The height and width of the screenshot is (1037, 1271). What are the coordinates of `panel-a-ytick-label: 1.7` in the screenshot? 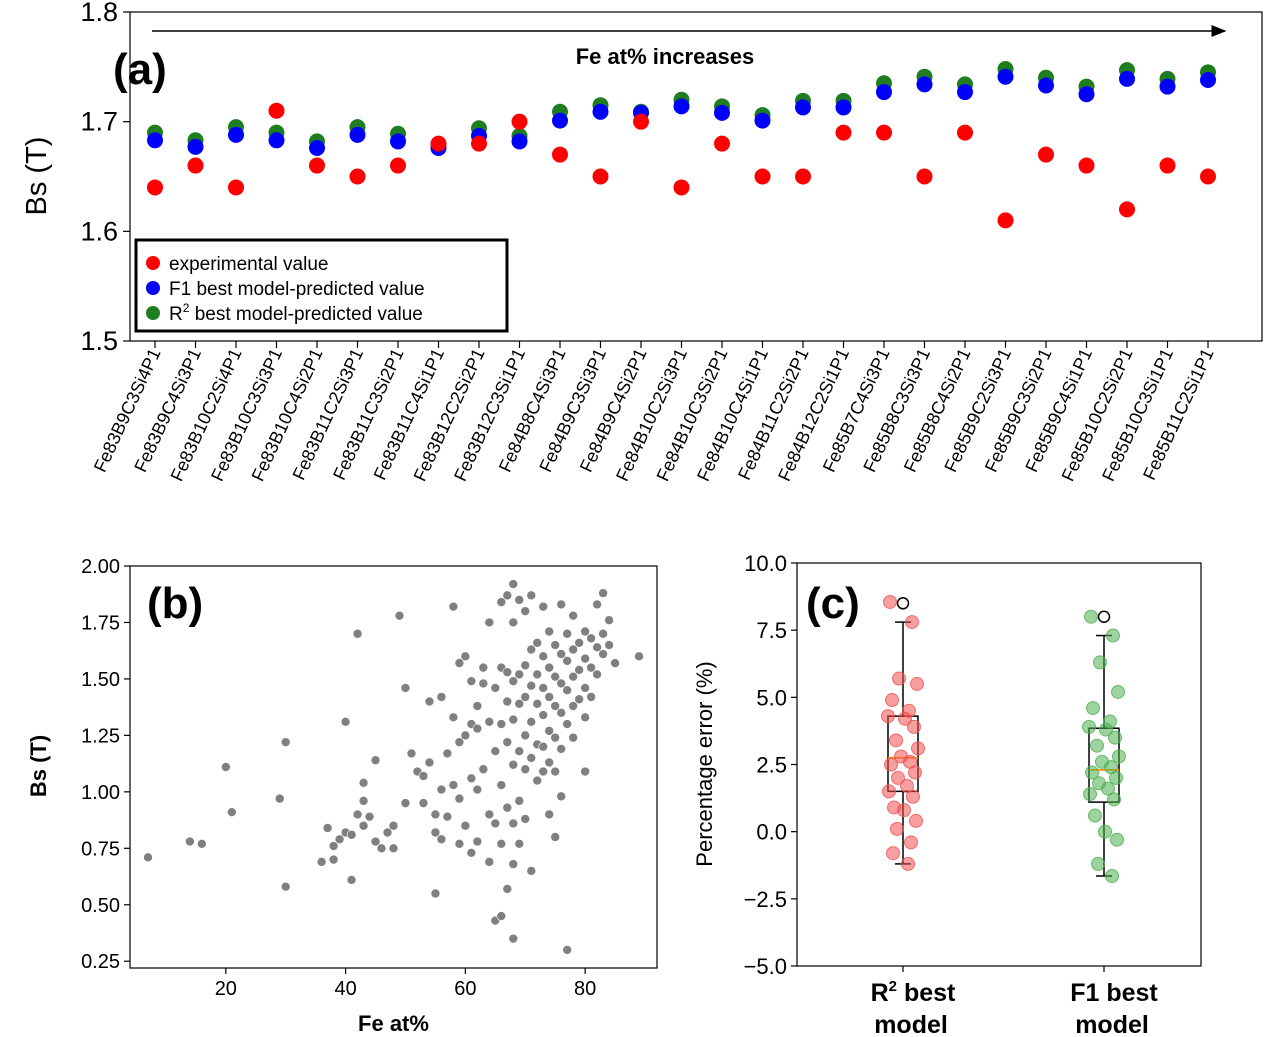 It's located at (99, 122).